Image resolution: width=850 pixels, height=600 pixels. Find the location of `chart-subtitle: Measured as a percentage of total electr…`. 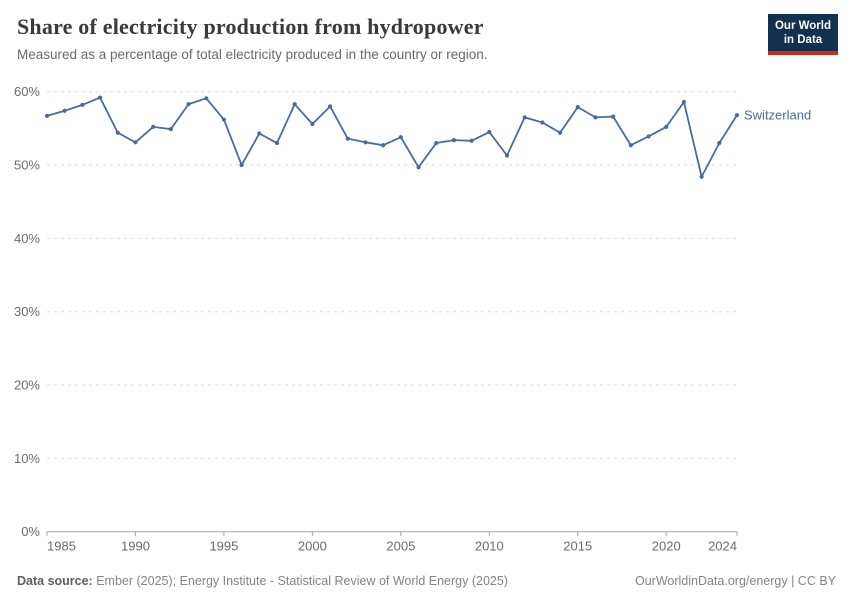

chart-subtitle: Measured as a percentage of total electr… is located at coordinates (252, 54).